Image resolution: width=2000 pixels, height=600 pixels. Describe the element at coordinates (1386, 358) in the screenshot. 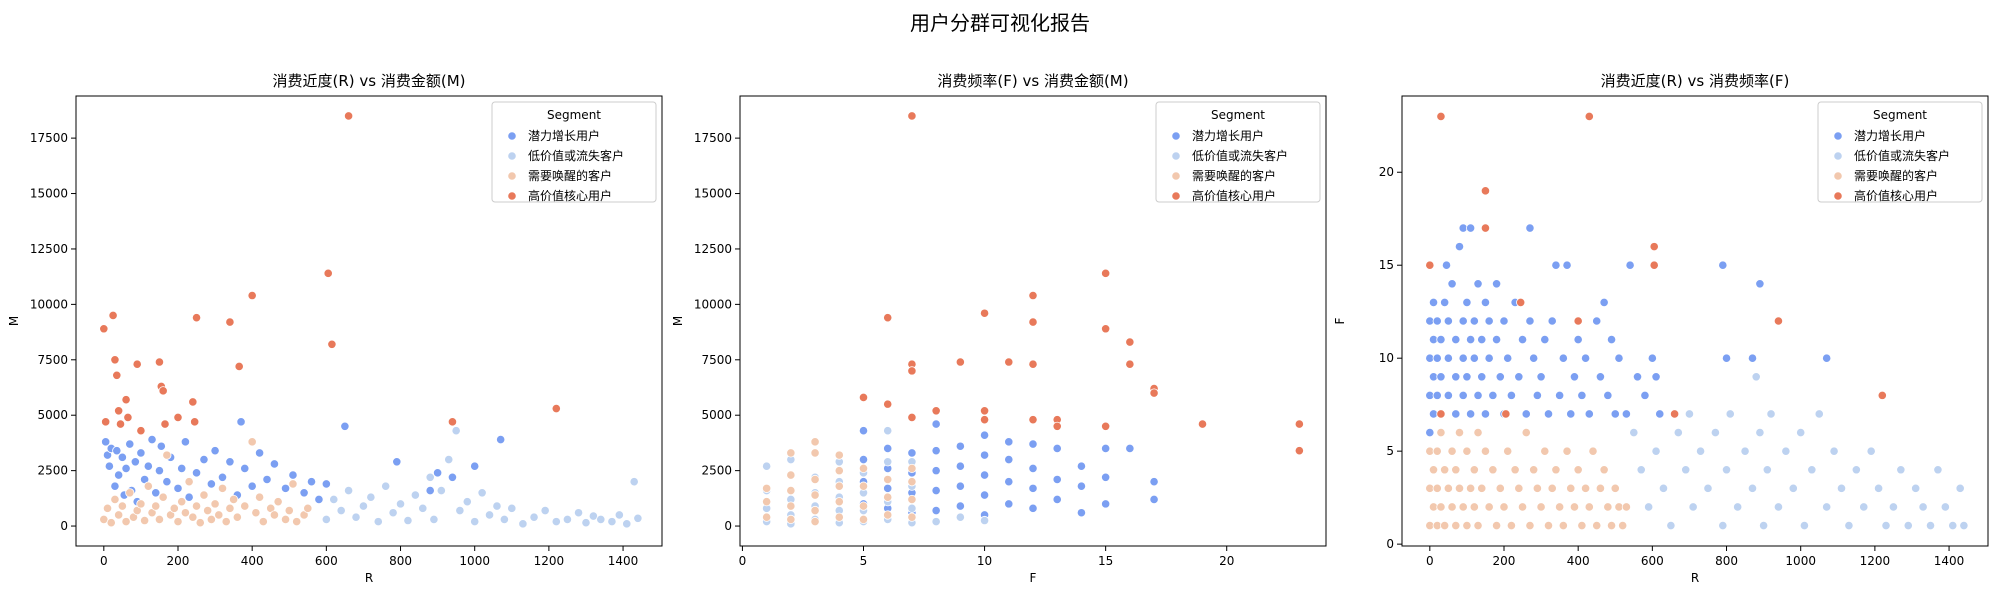

I see `y-tick-label: 10` at that location.